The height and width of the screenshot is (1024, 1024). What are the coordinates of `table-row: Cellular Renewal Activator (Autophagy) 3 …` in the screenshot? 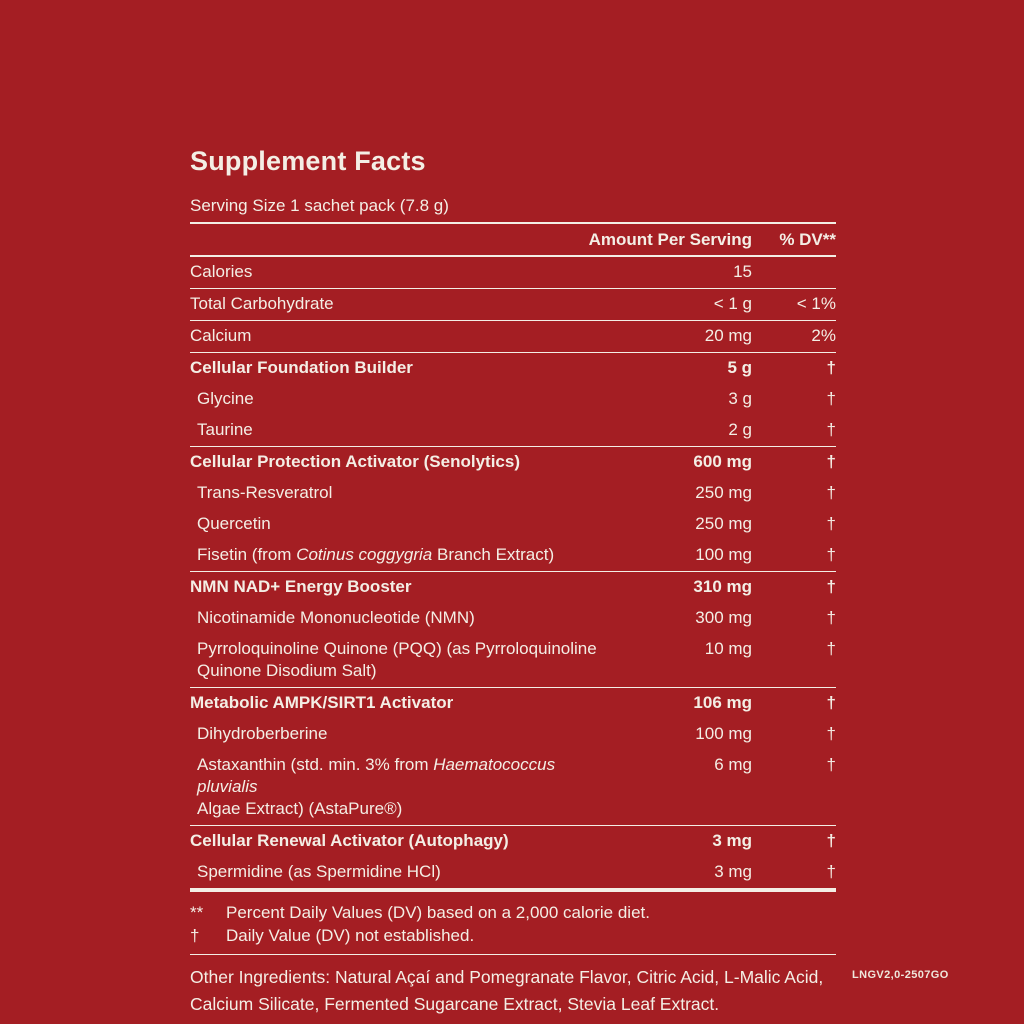 It's located at (513, 841).